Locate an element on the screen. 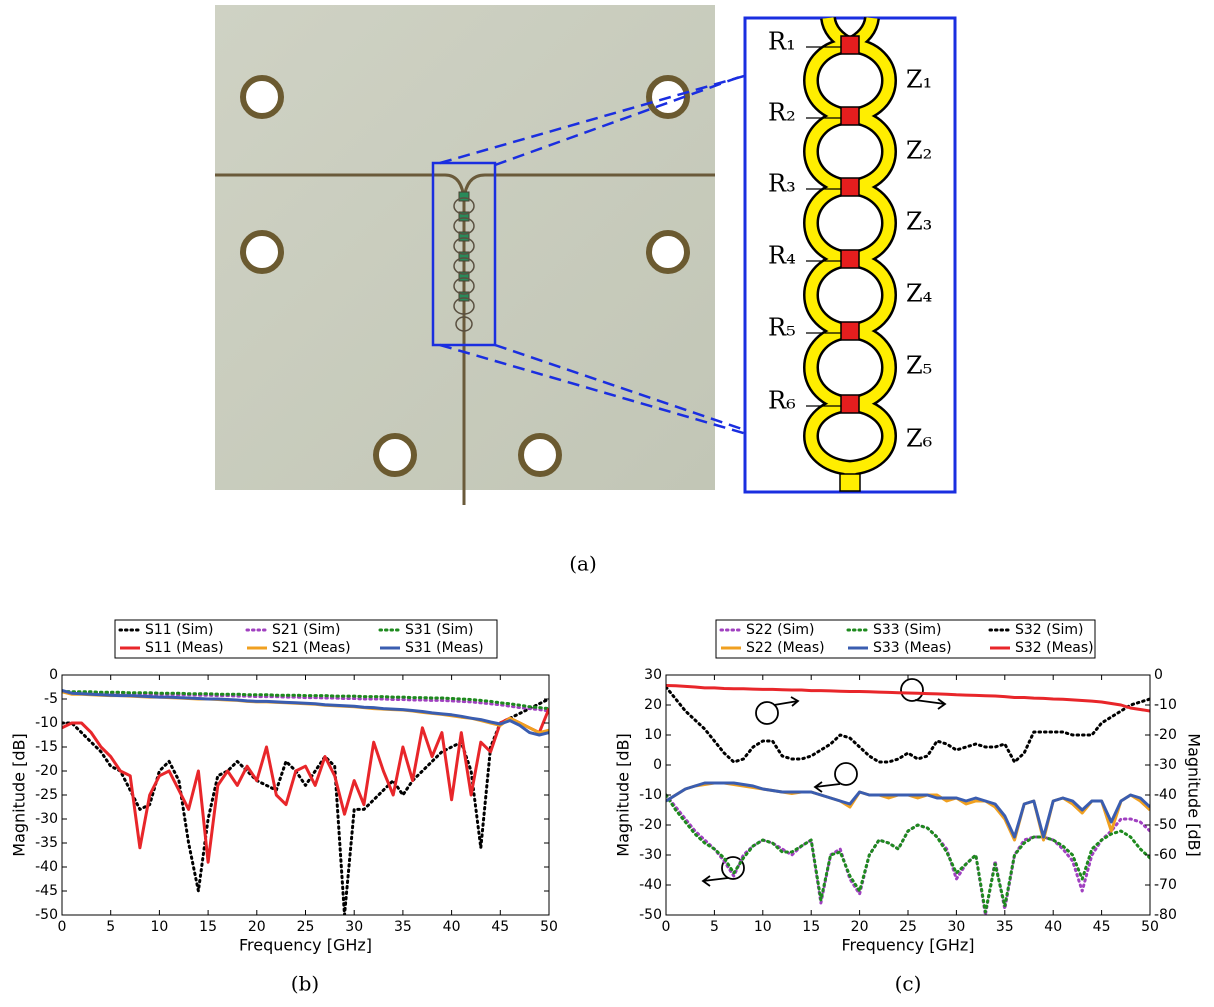 This screenshot has height=1007, width=1214. caption: (b) is located at coordinates (305, 984).